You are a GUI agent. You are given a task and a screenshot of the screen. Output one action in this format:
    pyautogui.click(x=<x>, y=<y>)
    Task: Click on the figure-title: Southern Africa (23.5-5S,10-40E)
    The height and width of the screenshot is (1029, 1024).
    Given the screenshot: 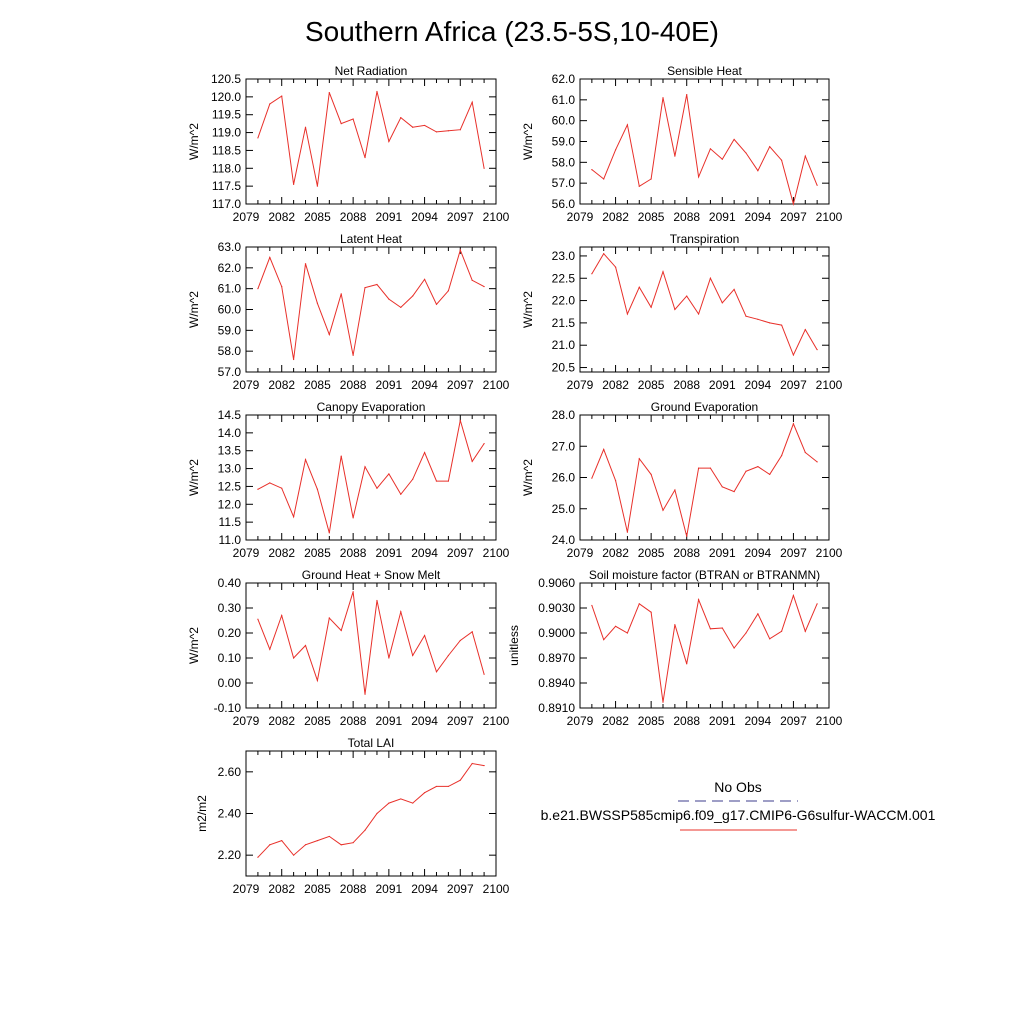 What is the action you would take?
    pyautogui.click(x=512, y=31)
    